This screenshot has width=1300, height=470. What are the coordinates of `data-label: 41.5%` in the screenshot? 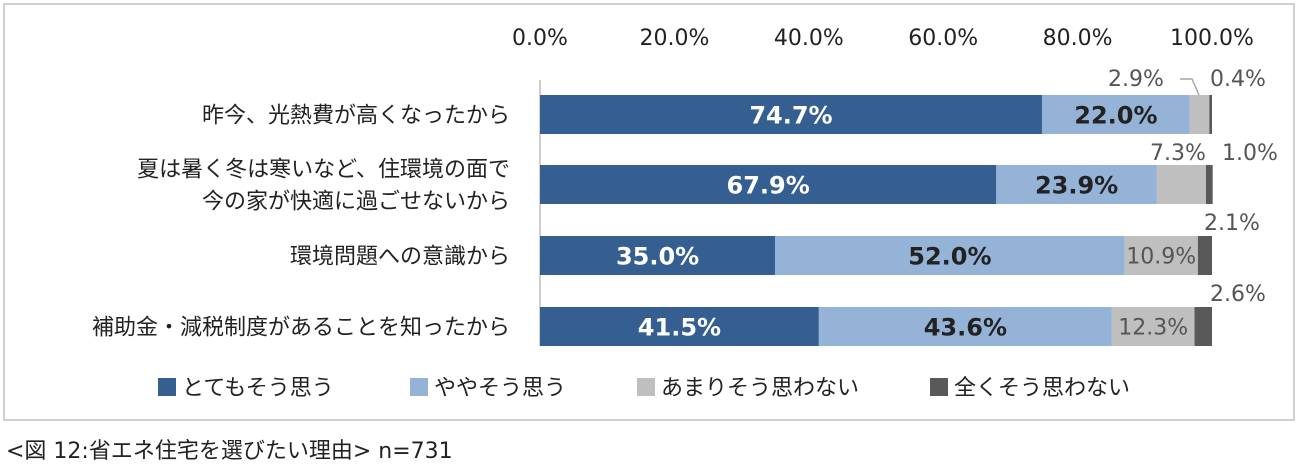 It's located at (679, 328).